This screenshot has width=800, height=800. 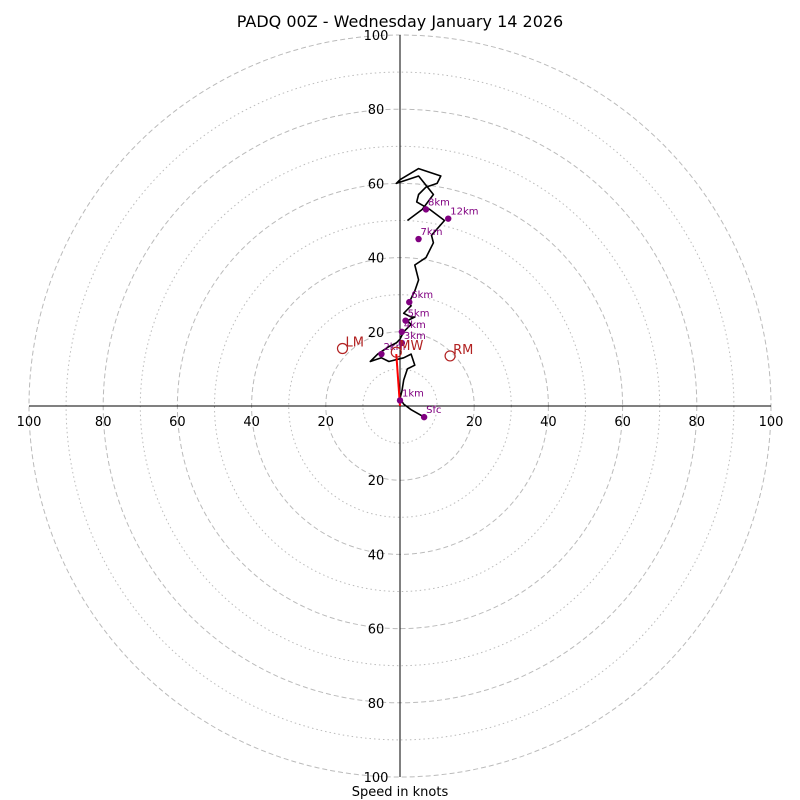 What do you see at coordinates (432, 232) in the screenshot?
I see `height-marker-label: 7km` at bounding box center [432, 232].